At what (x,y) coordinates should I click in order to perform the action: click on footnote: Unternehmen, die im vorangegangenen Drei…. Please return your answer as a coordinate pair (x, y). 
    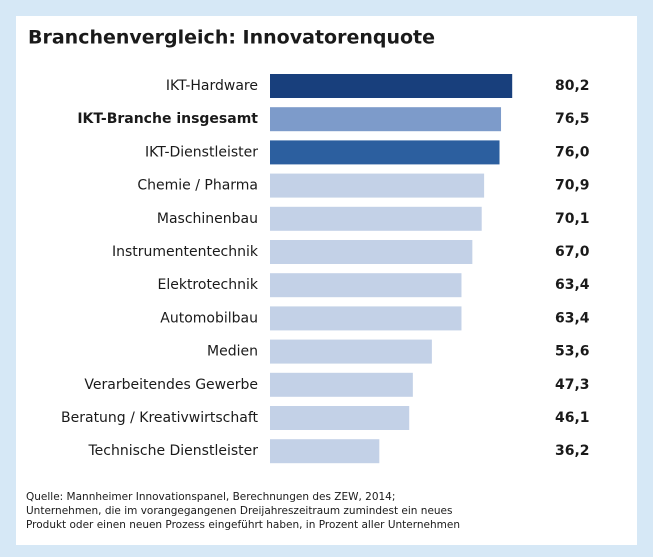
    Looking at the image, I should click on (239, 511).